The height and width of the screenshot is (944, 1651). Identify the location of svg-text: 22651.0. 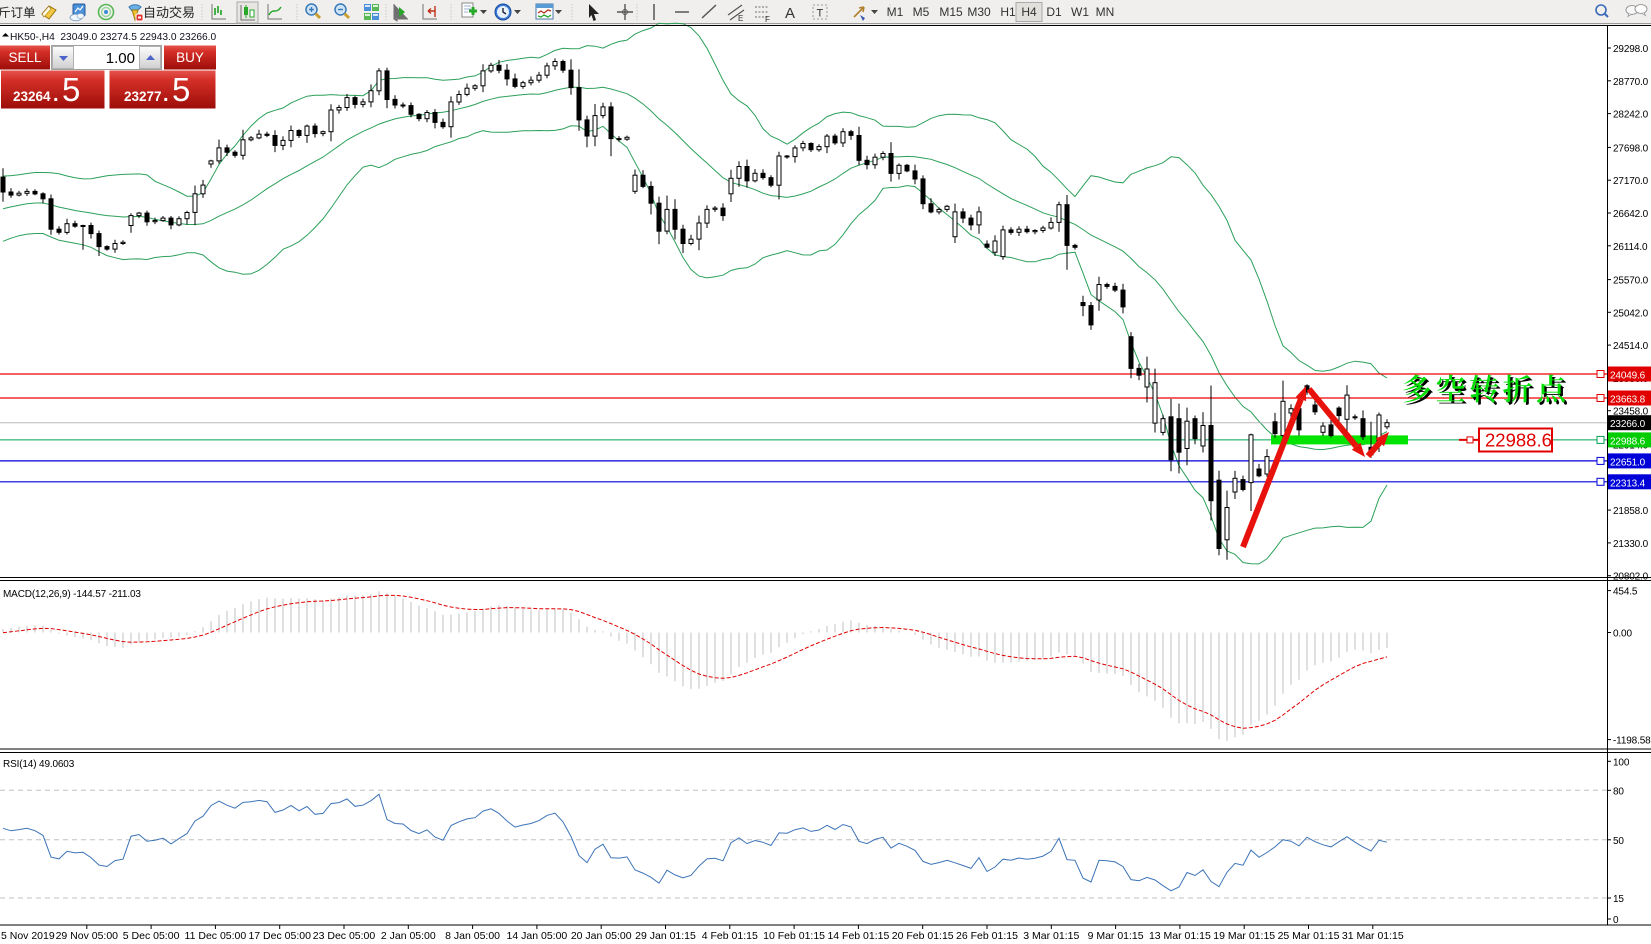
(1628, 462).